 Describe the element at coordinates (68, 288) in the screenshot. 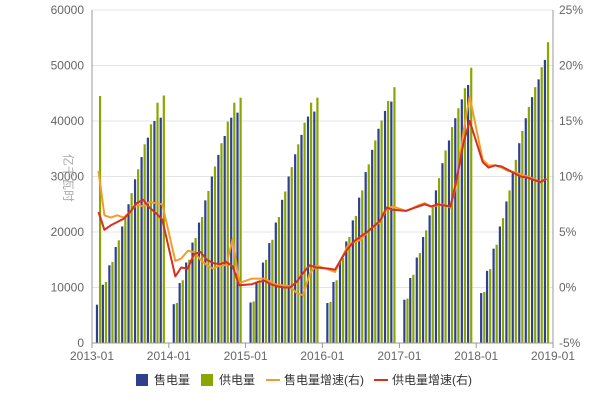

I see `y-left-tick-label: 10000` at that location.